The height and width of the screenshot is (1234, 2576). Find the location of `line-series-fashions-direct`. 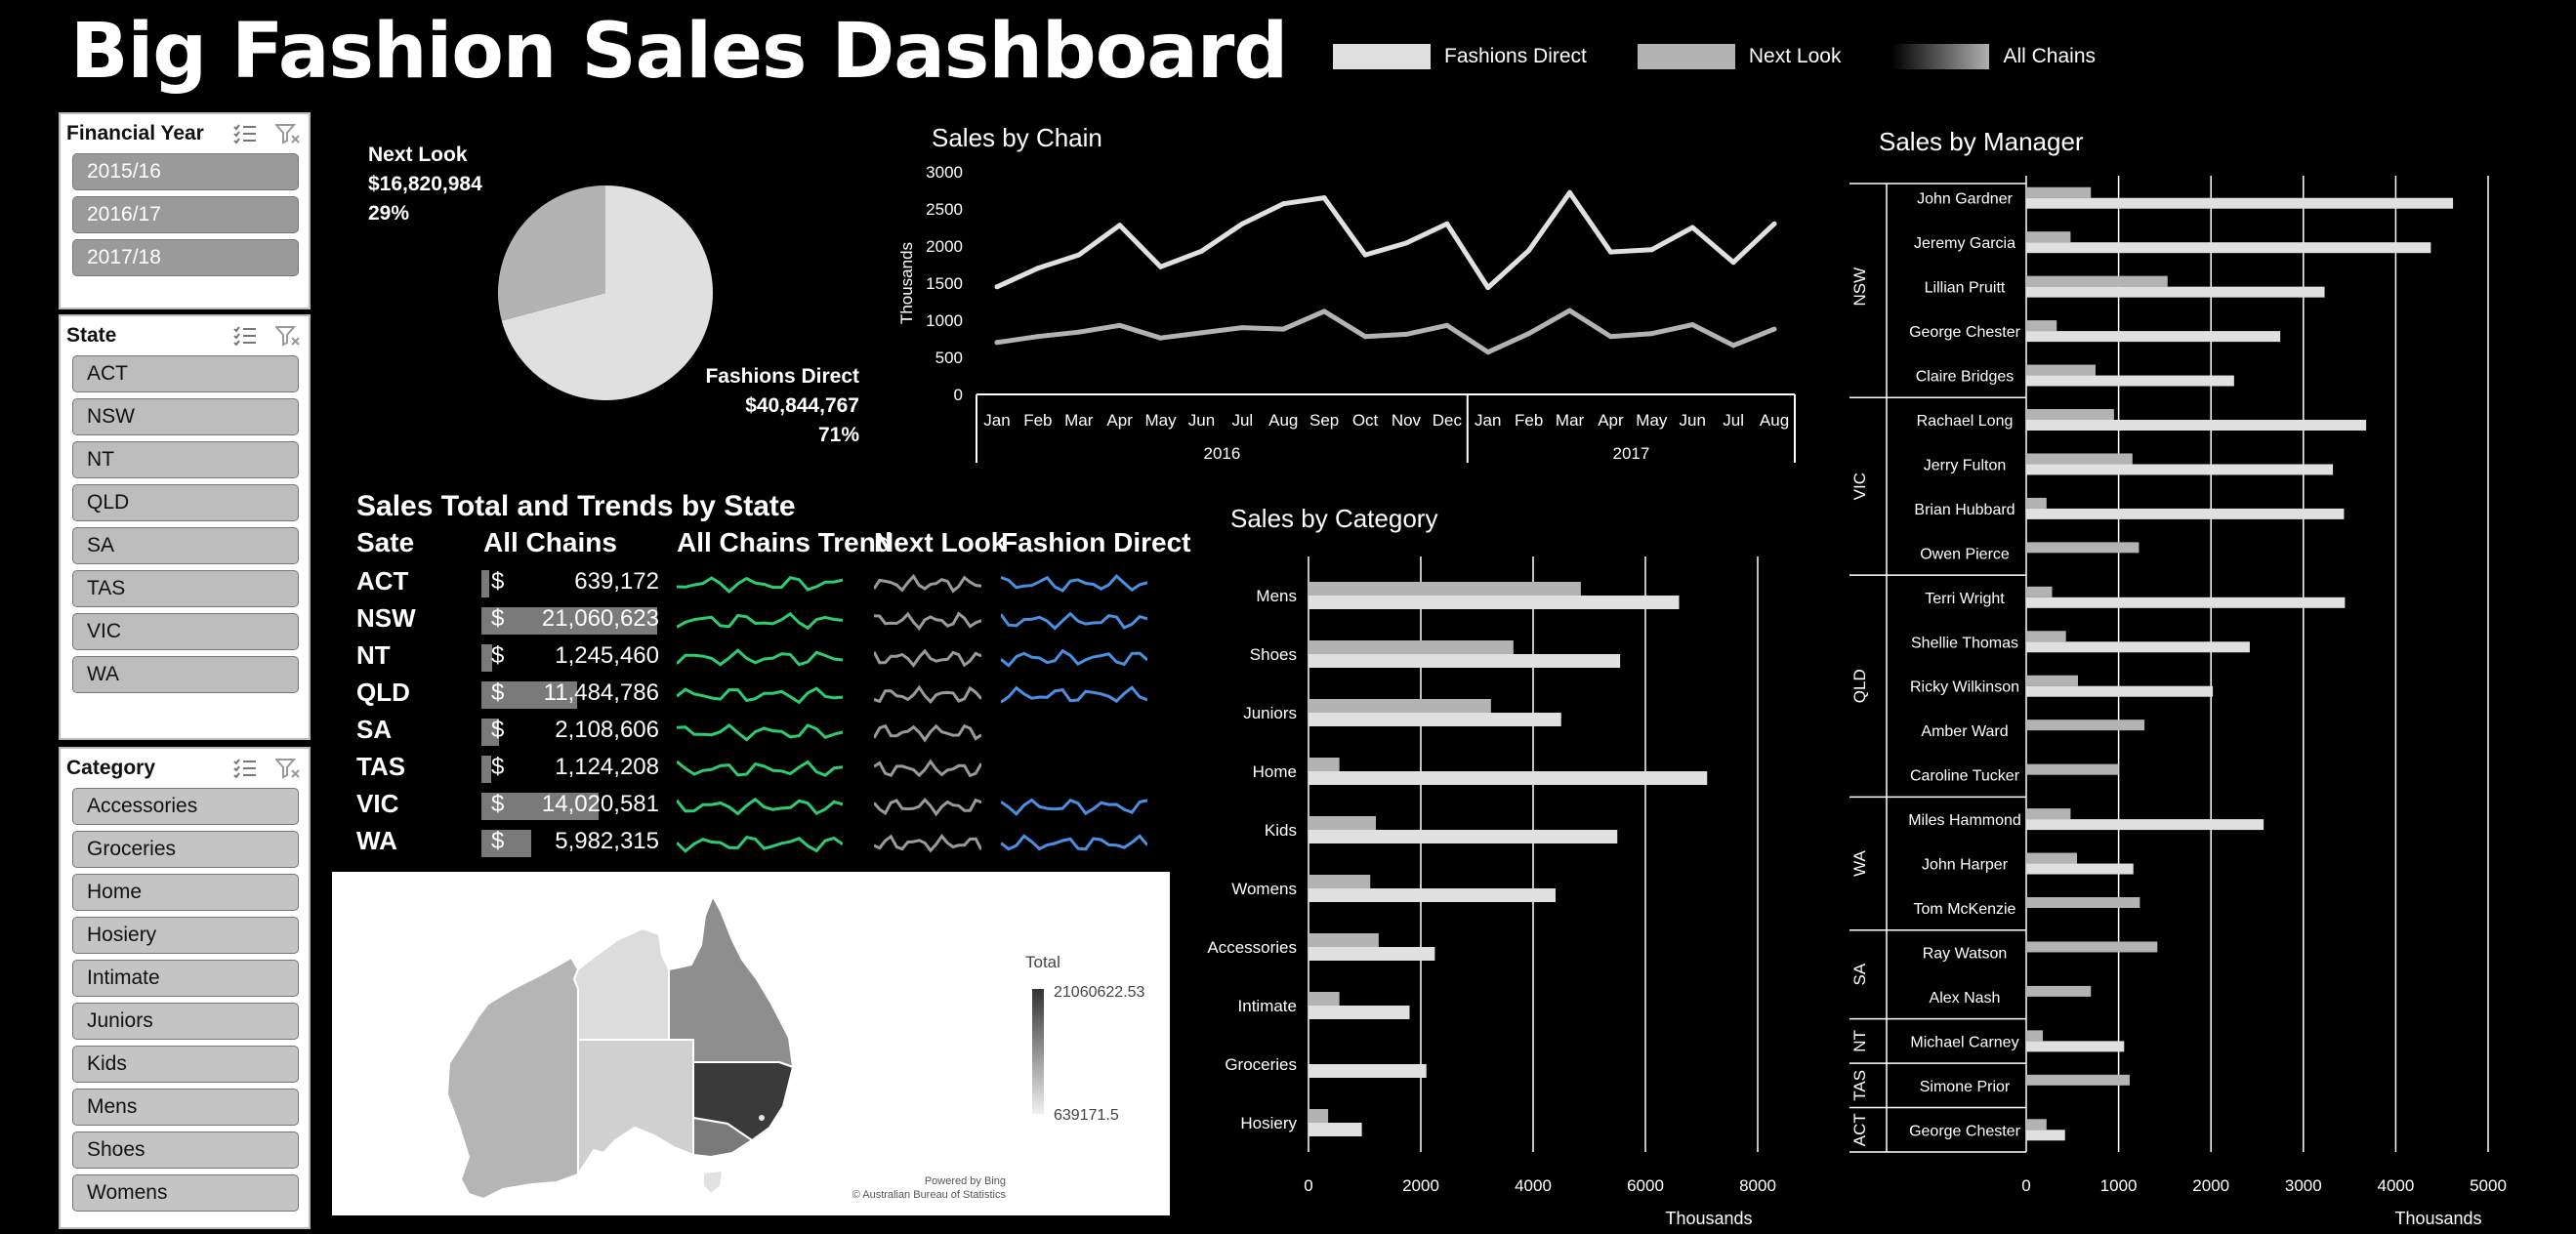

line-series-fashions-direct is located at coordinates (1385, 240).